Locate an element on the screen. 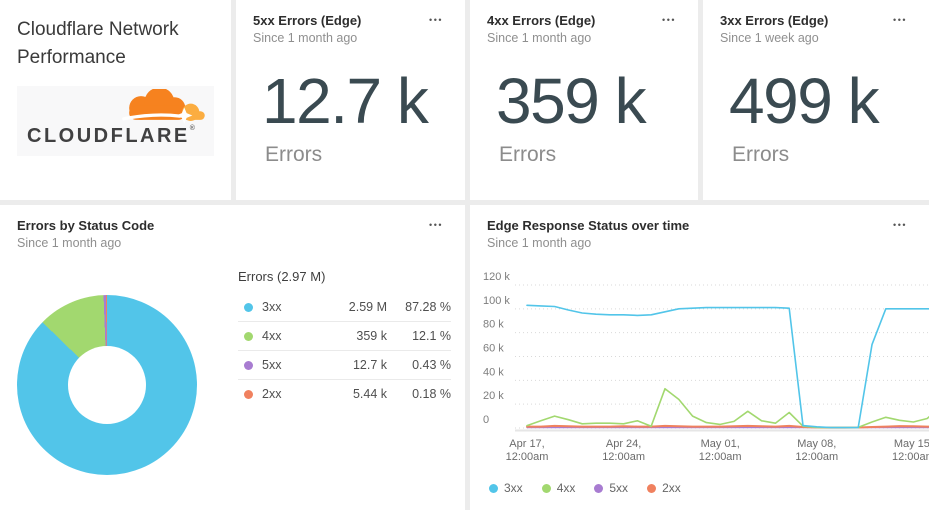 The height and width of the screenshot is (510, 929). counter-value: 499 k is located at coordinates (804, 101).